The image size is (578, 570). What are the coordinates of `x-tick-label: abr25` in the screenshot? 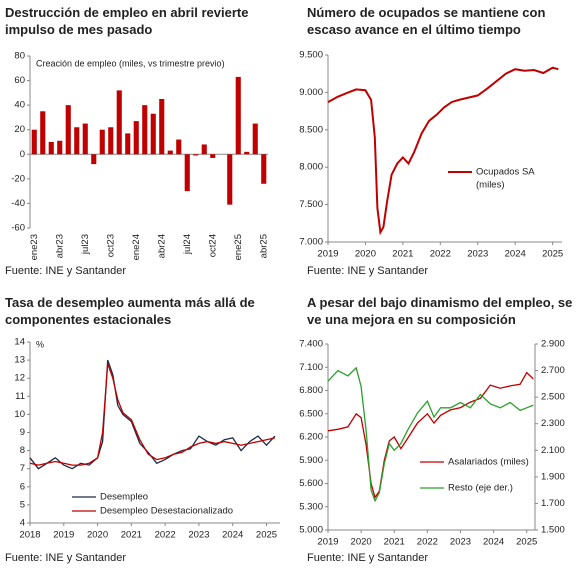 It's located at (263, 246).